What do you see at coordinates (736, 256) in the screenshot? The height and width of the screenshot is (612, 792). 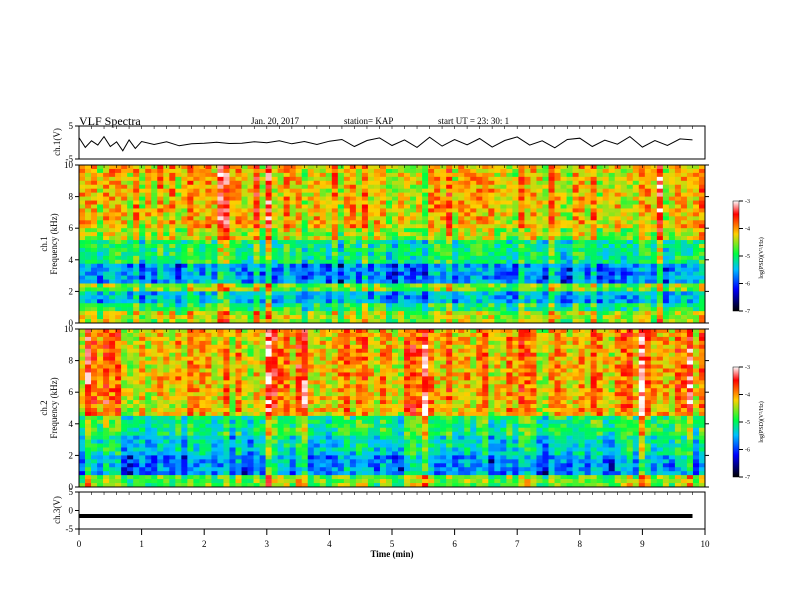 I see `ch1-colorbar-bar` at bounding box center [736, 256].